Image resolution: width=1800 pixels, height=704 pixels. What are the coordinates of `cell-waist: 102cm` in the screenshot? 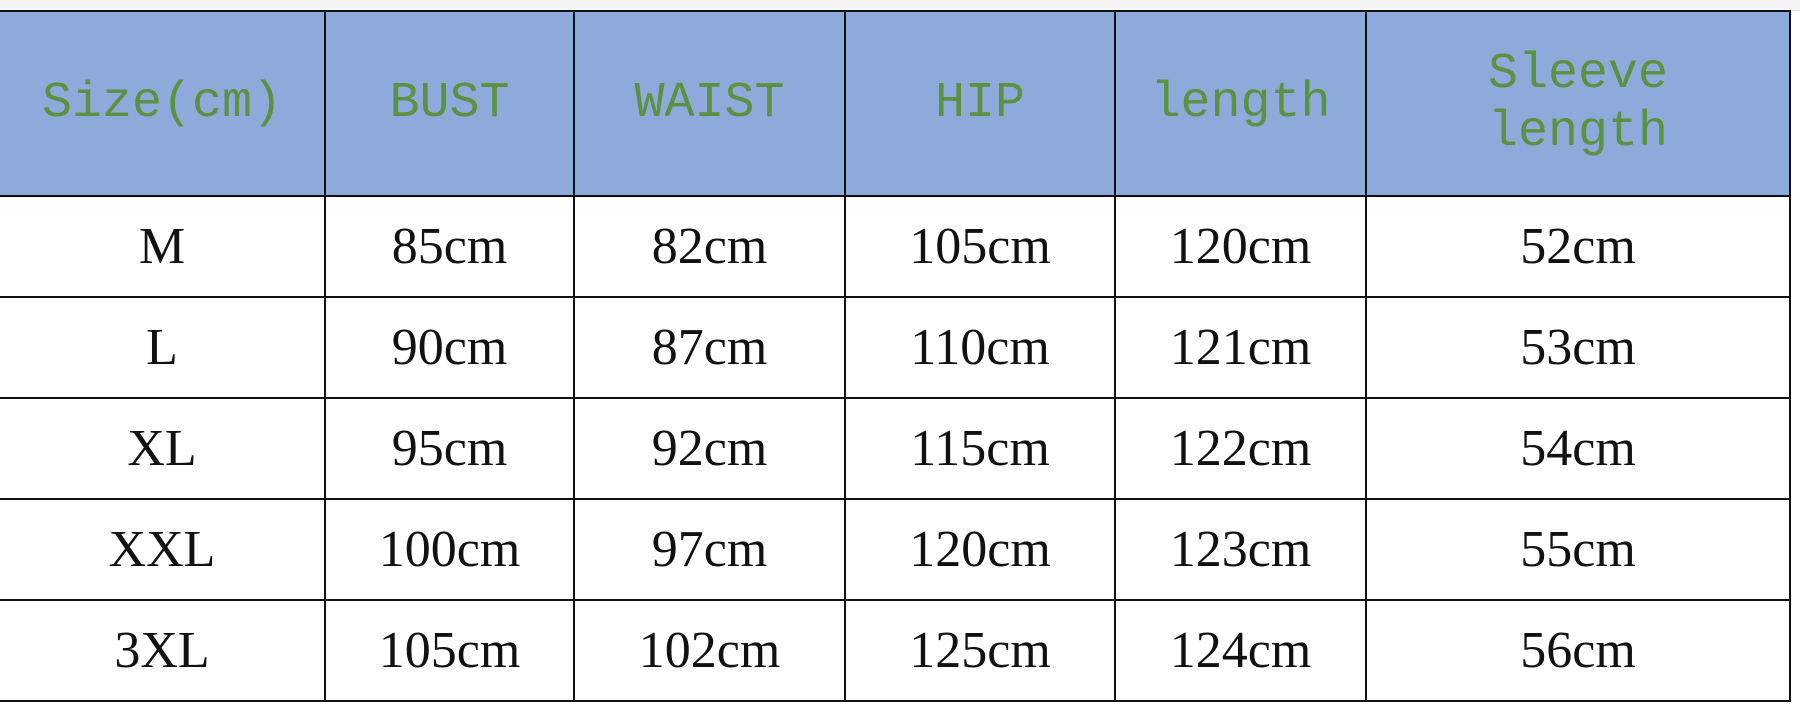 It's located at (709, 650).